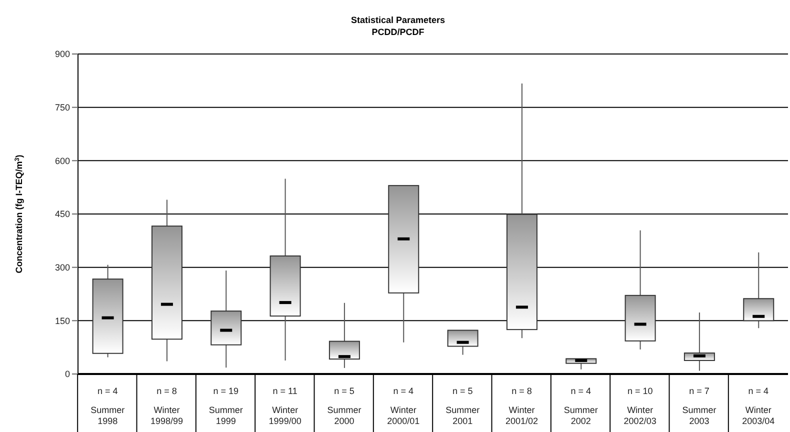 The width and height of the screenshot is (790, 432). I want to click on x-tick-label: n = 5 Summer 2001, so click(463, 406).